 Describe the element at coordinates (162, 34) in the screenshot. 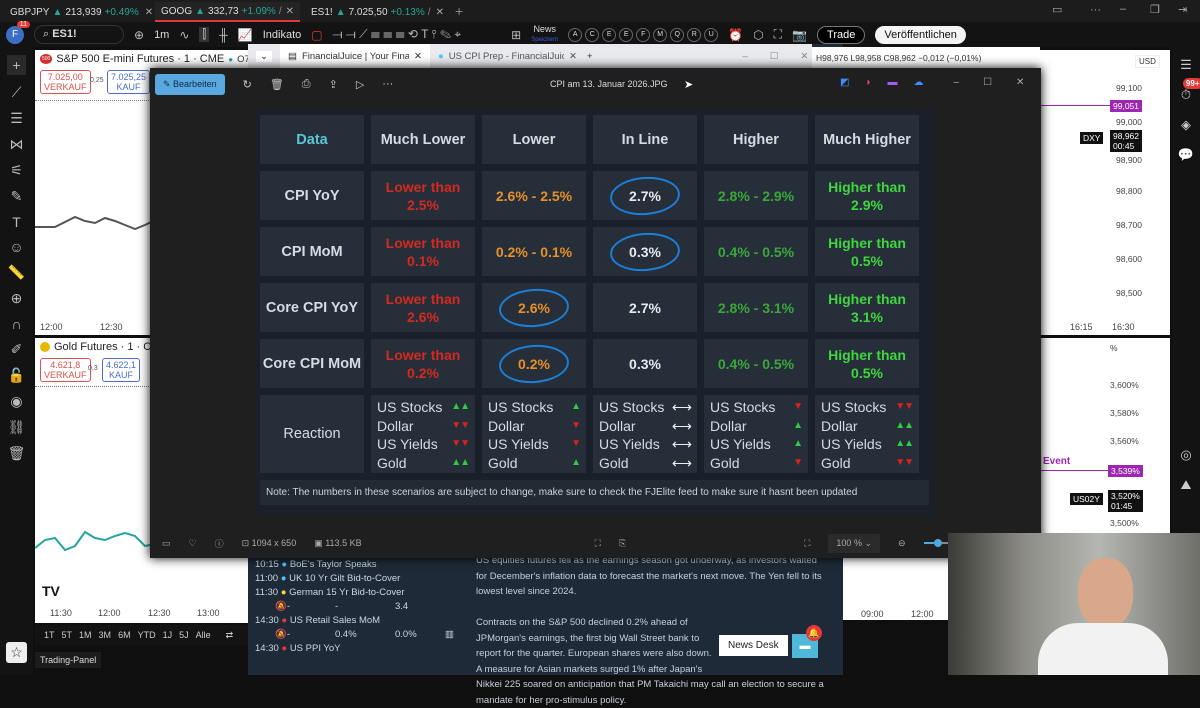

I see `interval-button: 1m` at that location.